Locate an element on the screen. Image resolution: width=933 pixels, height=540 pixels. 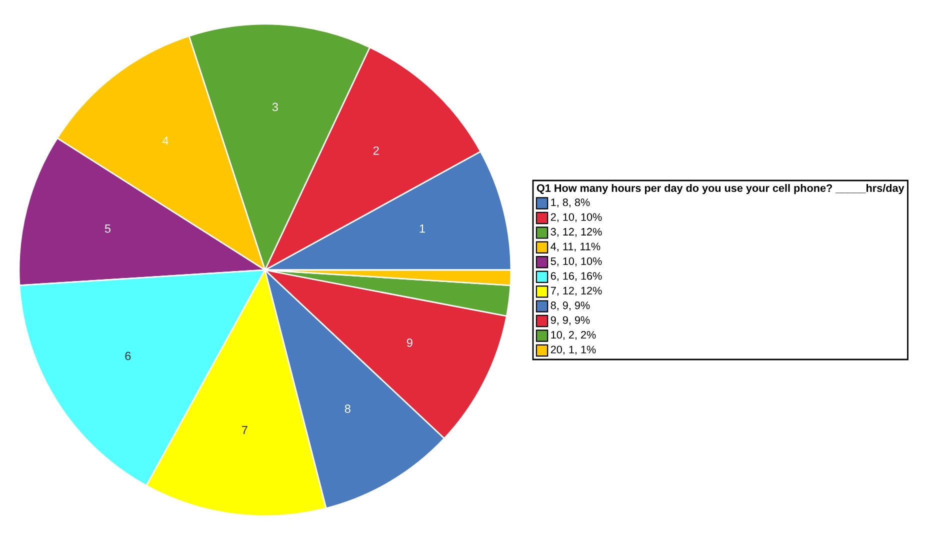
legend-label: 7 is located at coordinates (553, 290).